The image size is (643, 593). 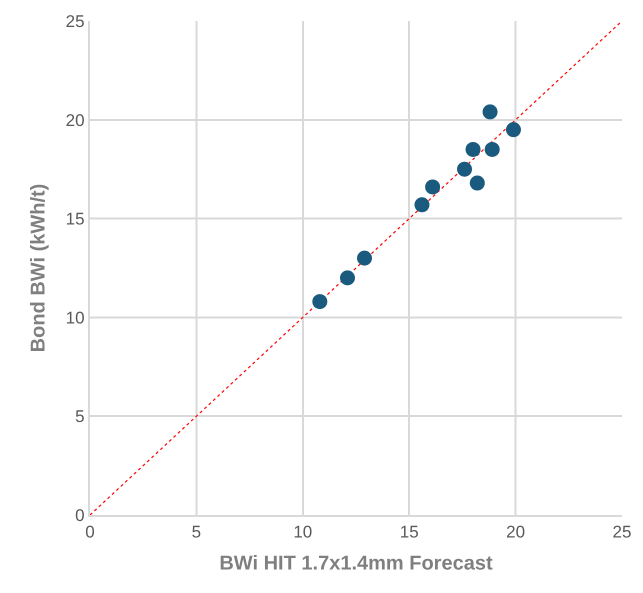 I want to click on y-tick-label: 5, so click(x=80, y=416).